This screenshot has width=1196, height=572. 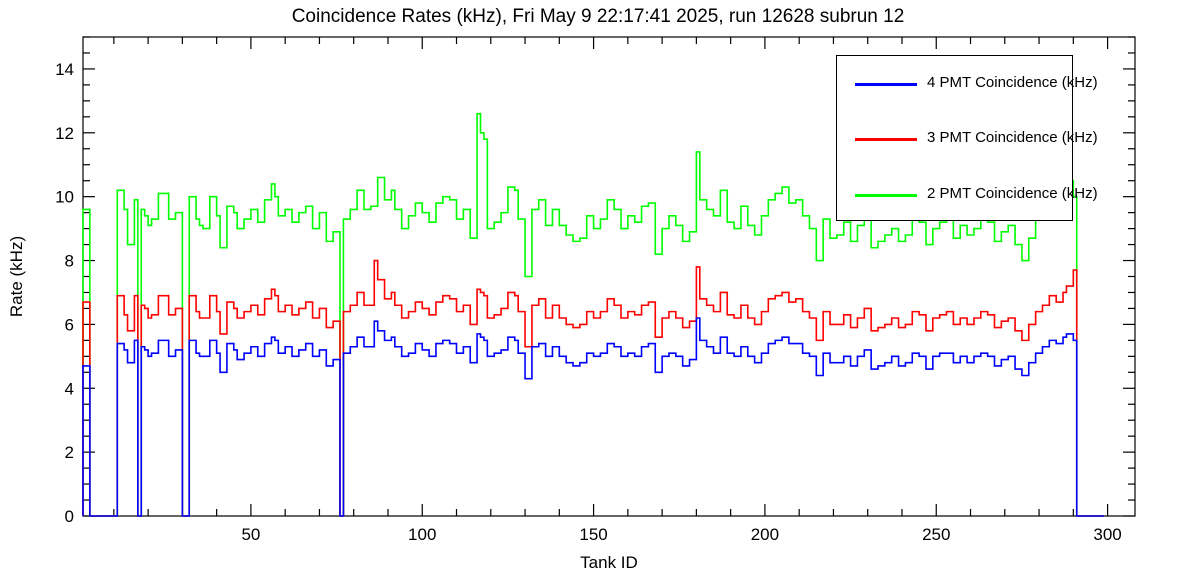 I want to click on x-axis-title: Tank ID, so click(x=609, y=562).